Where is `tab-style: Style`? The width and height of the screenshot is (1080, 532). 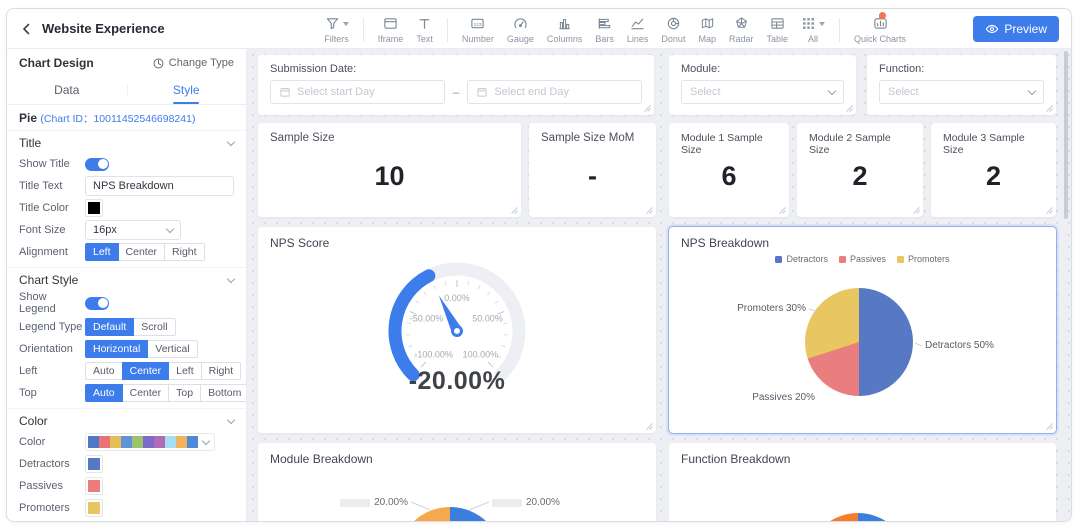
tab-style: Style is located at coordinates (186, 90).